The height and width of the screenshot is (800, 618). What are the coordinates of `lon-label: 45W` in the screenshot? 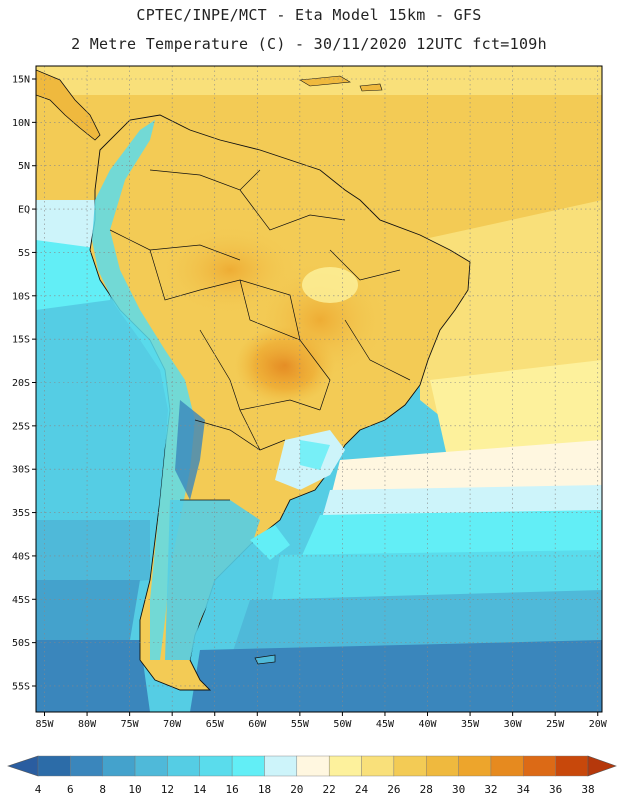 It's located at (385, 724).